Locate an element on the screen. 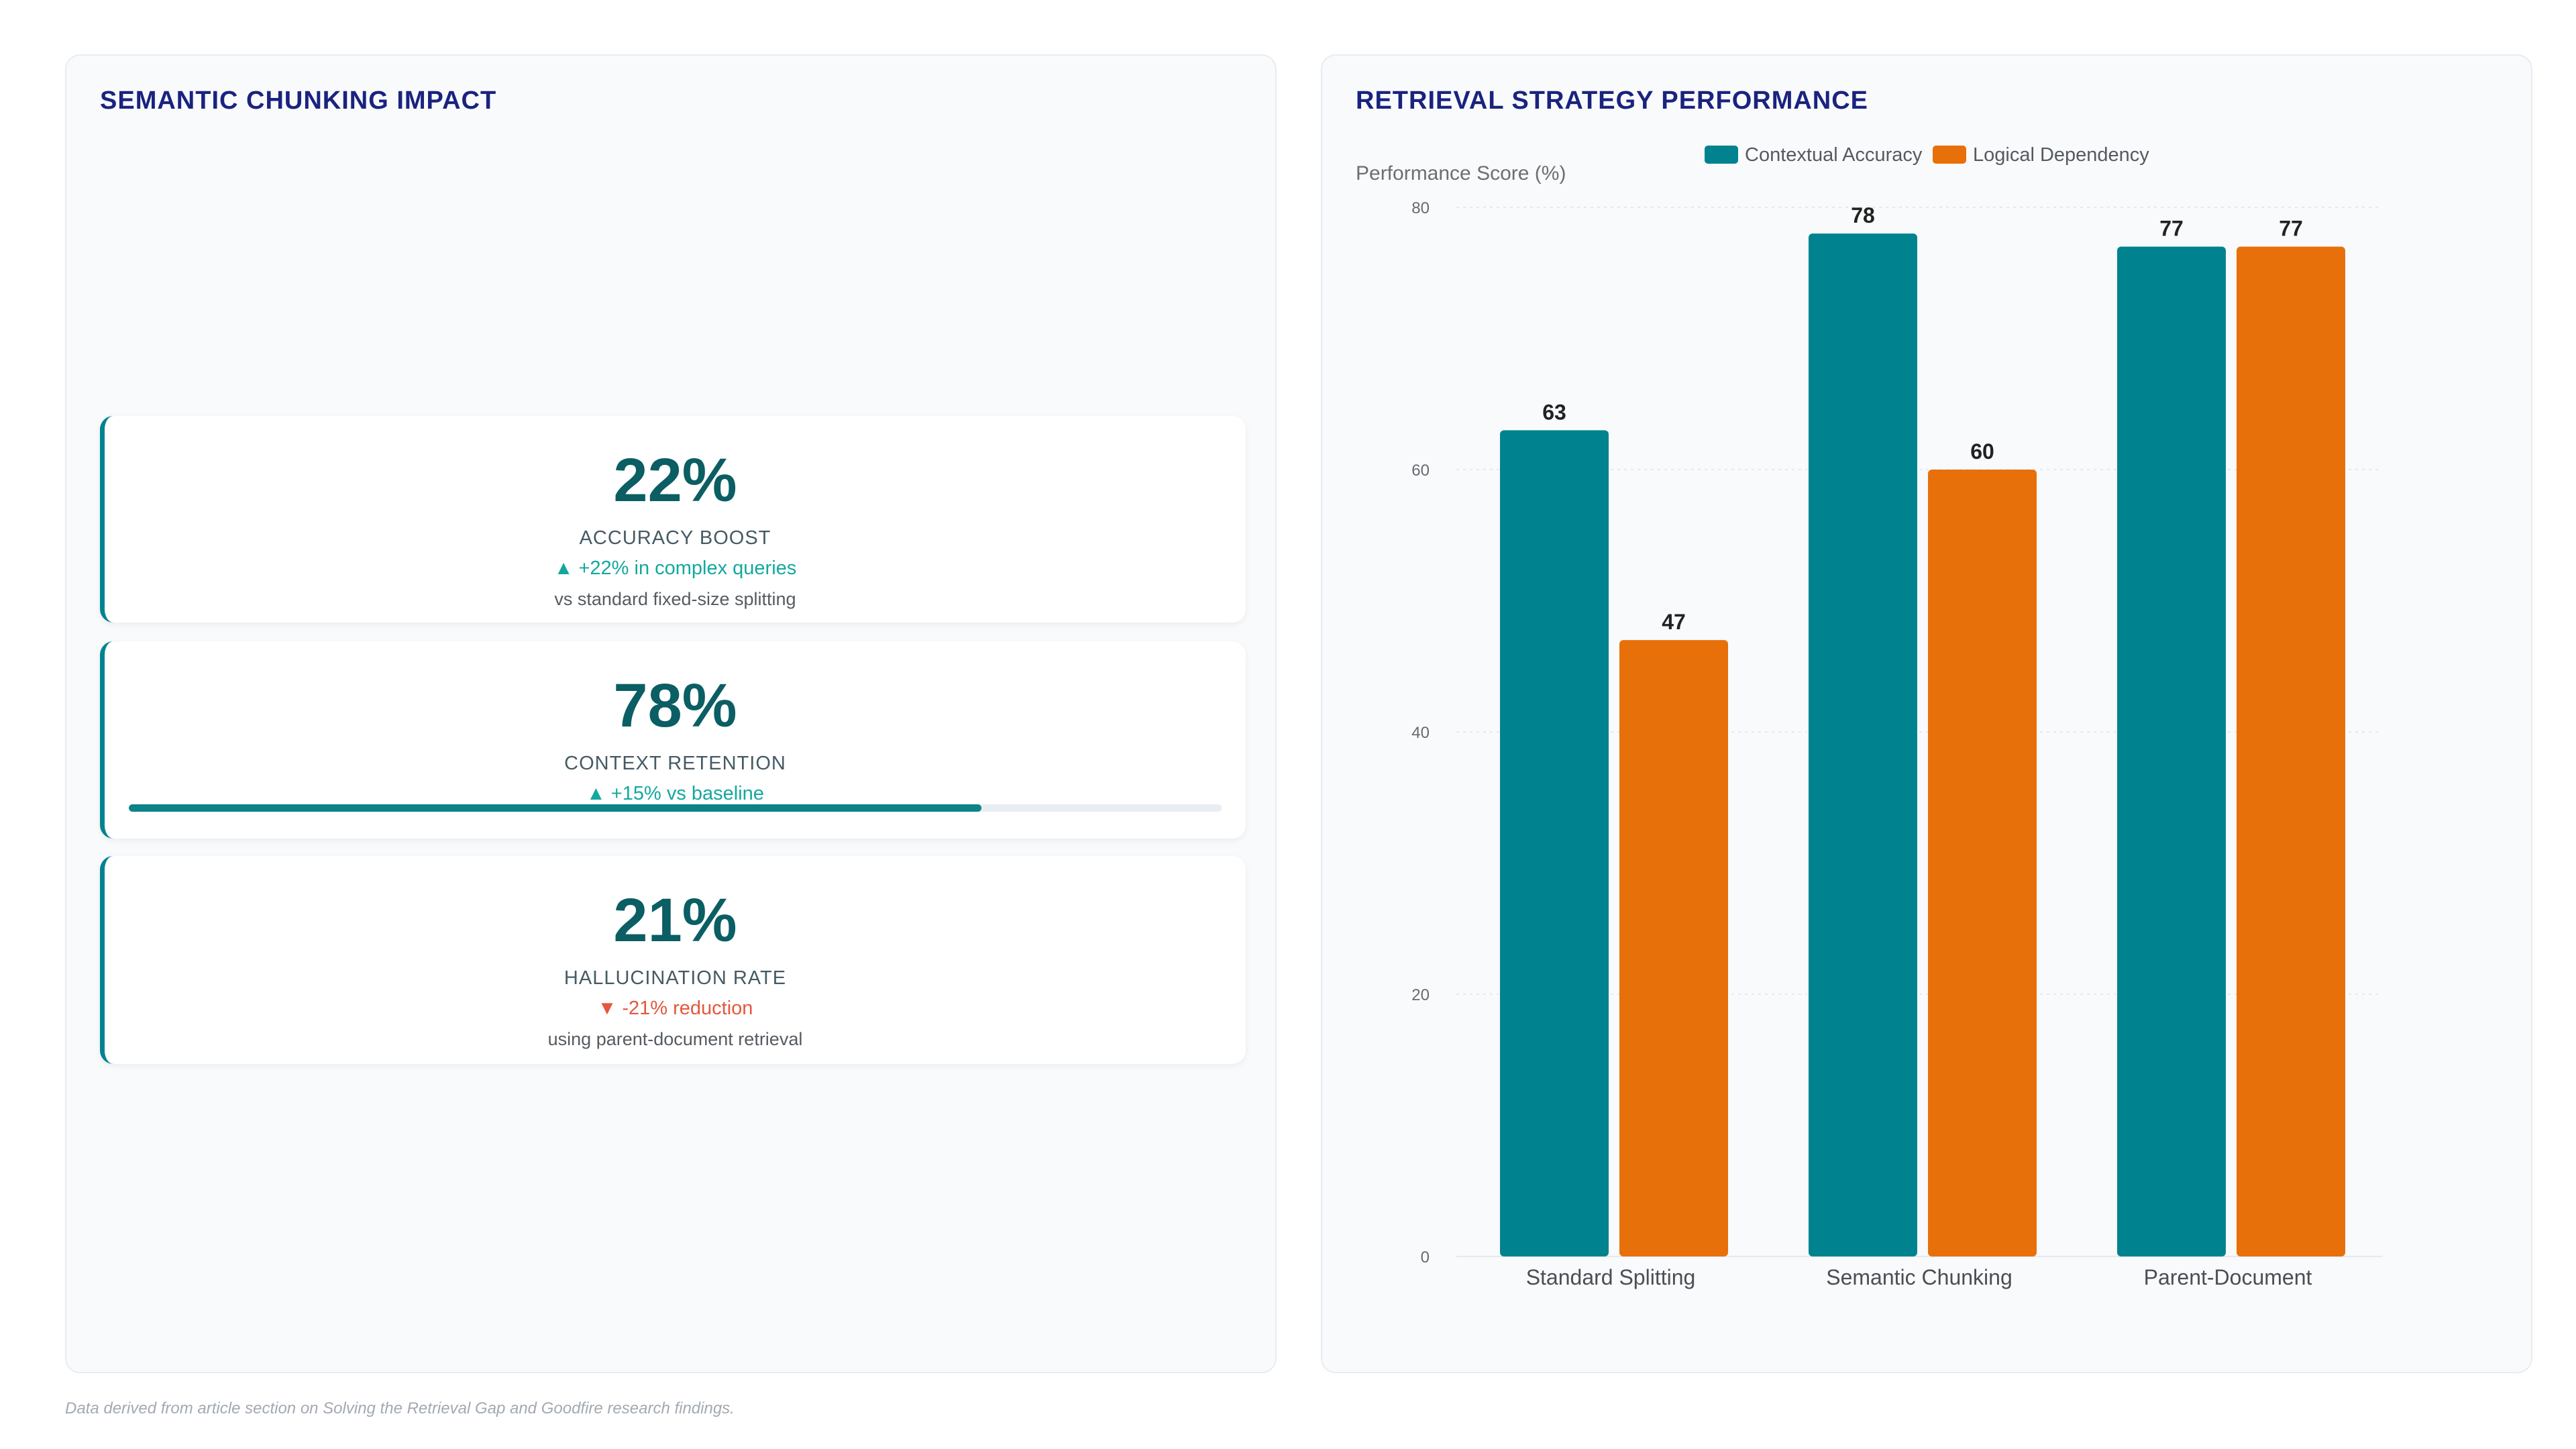 The height and width of the screenshot is (1449, 2576). kpi-delta: ▲ +22% in complex queries is located at coordinates (675, 568).